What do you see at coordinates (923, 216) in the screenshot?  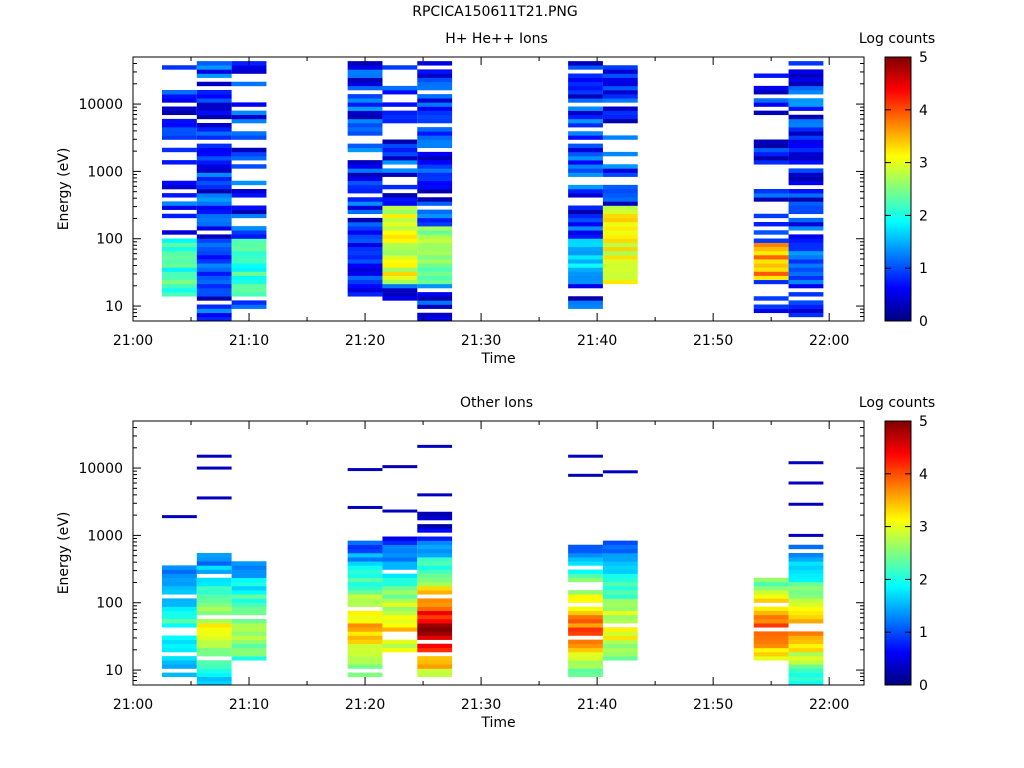 I see `colorbar-tick-label: 2` at bounding box center [923, 216].